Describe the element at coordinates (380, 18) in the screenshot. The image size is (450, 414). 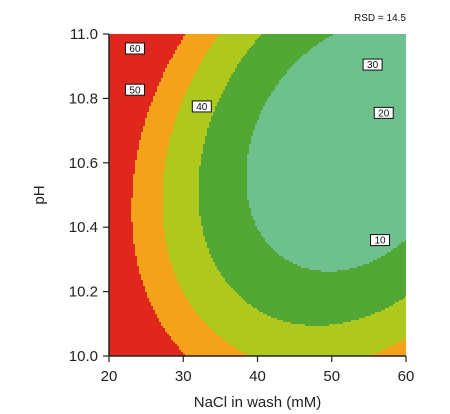
I see `rsd-annotation: RSD = 14.5` at that location.